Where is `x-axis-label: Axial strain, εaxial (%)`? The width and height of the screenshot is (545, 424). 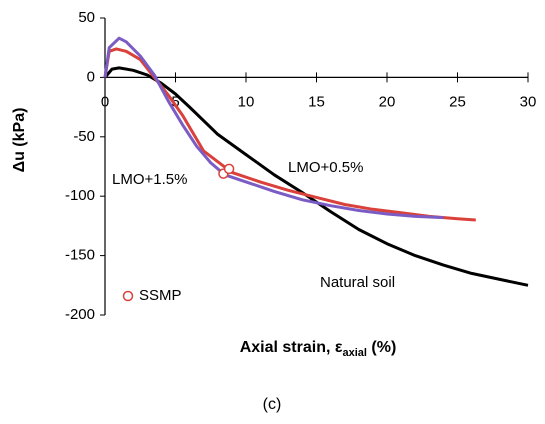 x-axis-label: Axial strain, εaxial (%) is located at coordinates (318, 349).